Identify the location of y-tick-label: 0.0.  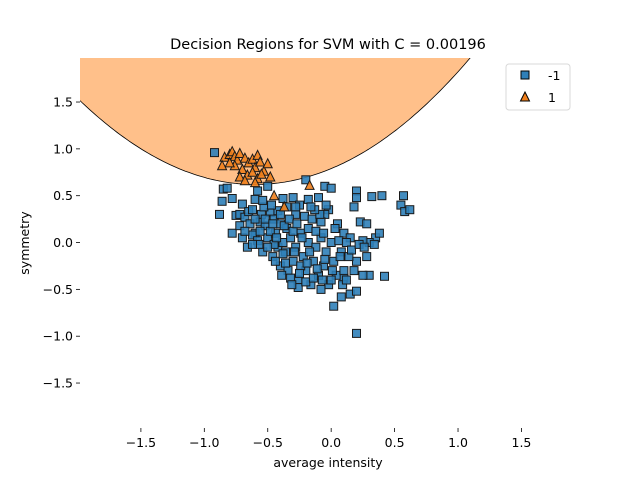
(63, 242).